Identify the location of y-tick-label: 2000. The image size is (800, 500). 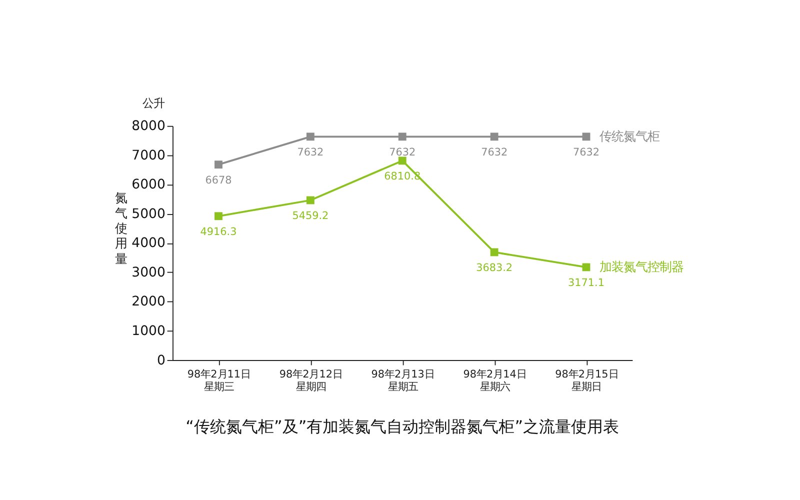
(149, 302).